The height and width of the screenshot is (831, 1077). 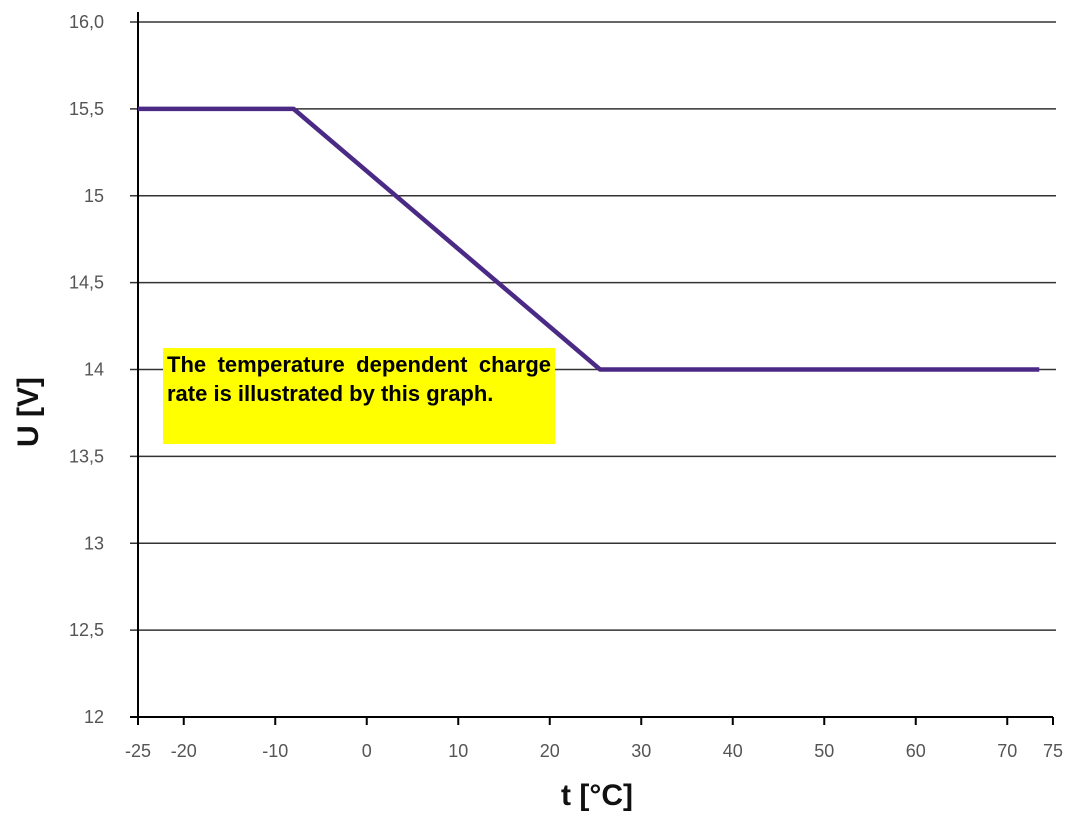 What do you see at coordinates (86, 109) in the screenshot?
I see `y-tick-label: 15,5` at bounding box center [86, 109].